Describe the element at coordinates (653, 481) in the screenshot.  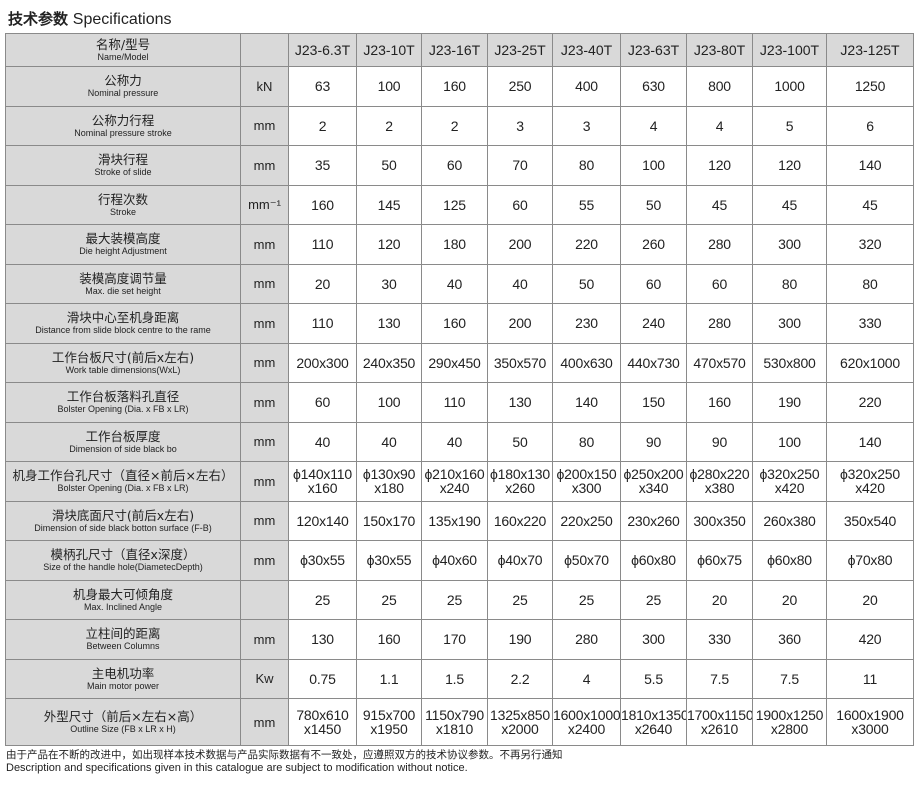
I see `value-cell: ϕ250x200 x340` at that location.